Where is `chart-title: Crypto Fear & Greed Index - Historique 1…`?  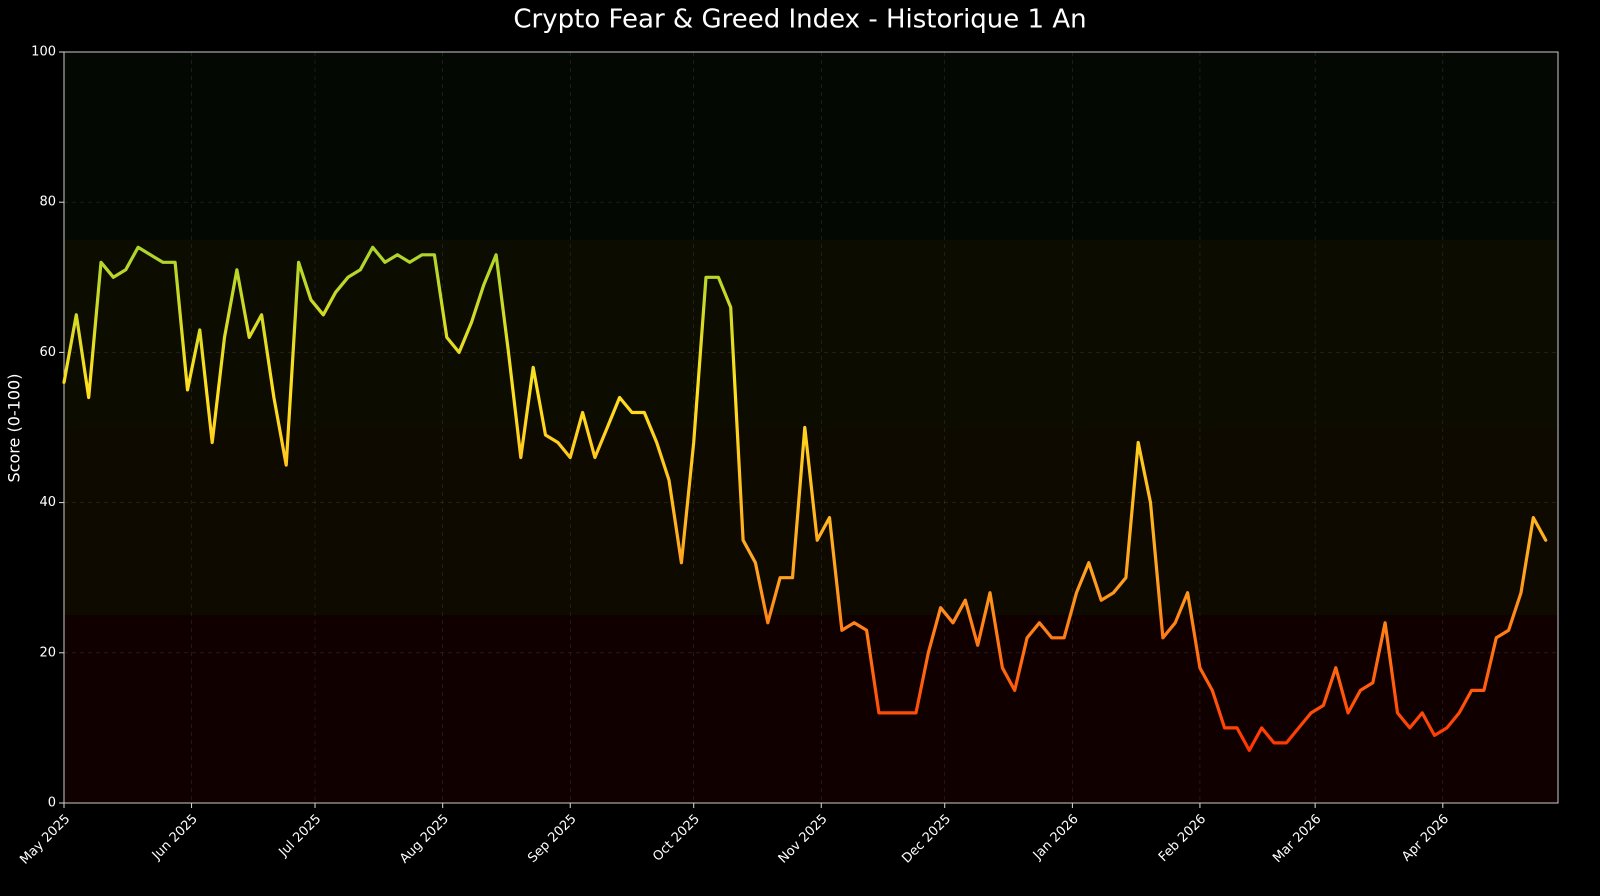 chart-title: Crypto Fear & Greed Index - Historique 1… is located at coordinates (799, 20).